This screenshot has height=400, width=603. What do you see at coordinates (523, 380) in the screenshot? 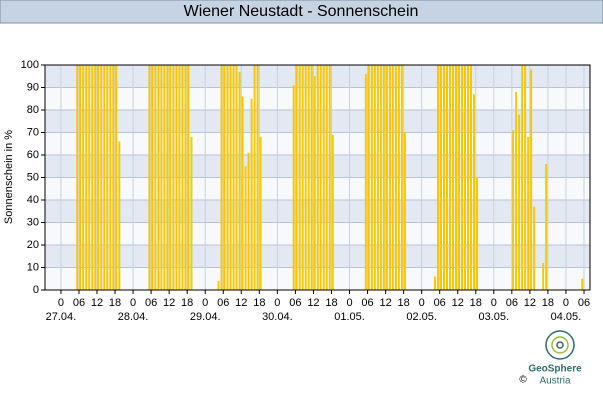
I see `copyright: ©` at bounding box center [523, 380].